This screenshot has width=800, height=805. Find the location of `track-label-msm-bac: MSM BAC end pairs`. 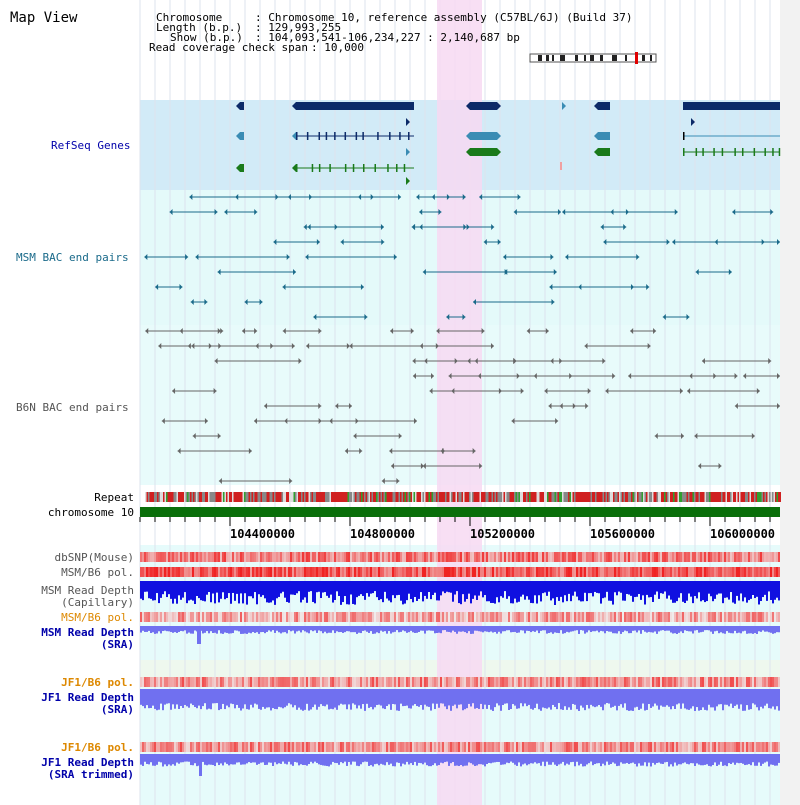

track-label-msm-bac: MSM BAC end pairs is located at coordinates (72, 257).